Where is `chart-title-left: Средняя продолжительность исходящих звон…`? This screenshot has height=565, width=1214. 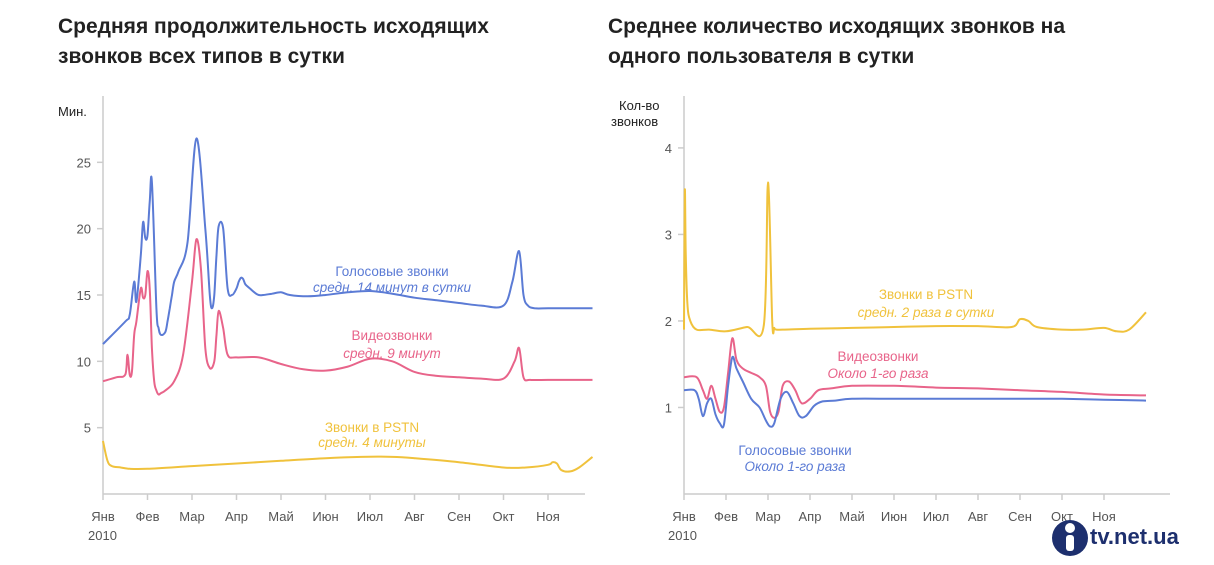
chart-title-left: Средняя продолжительность исходящих звон… is located at coordinates (273, 41).